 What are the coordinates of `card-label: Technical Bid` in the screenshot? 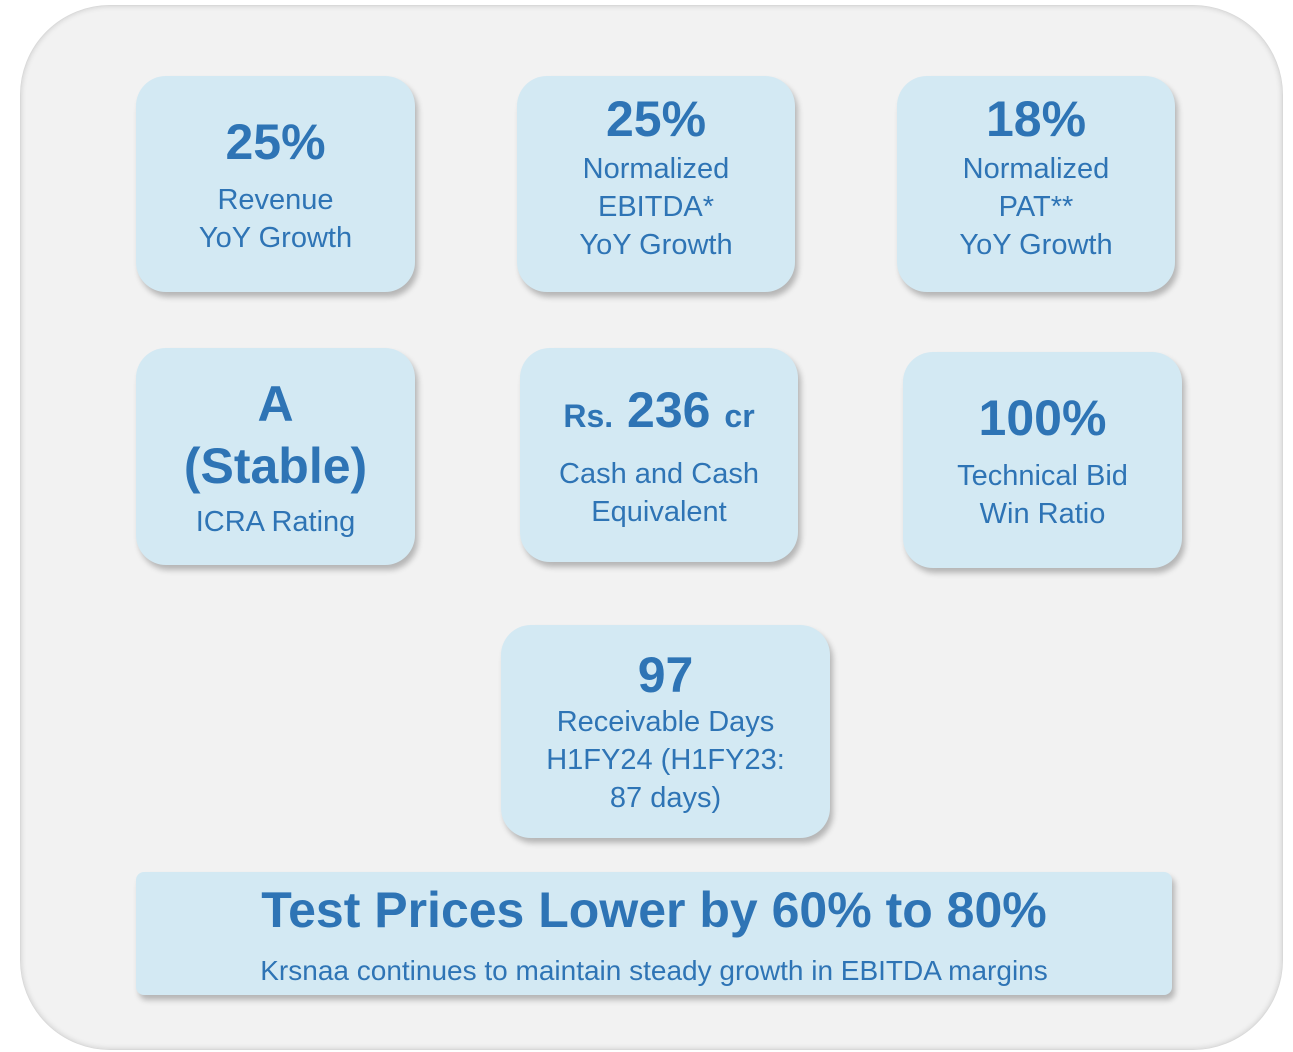 It's located at (1042, 476).